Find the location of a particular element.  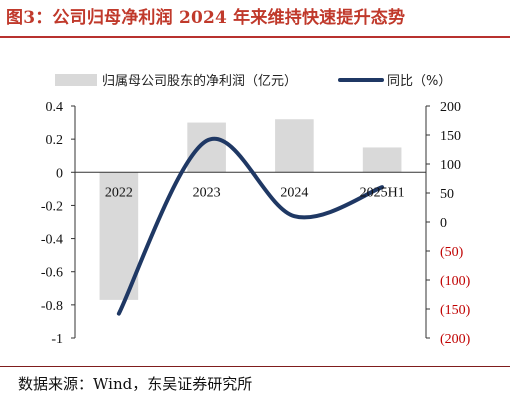

right-tick-label: (50) is located at coordinates (452, 252).